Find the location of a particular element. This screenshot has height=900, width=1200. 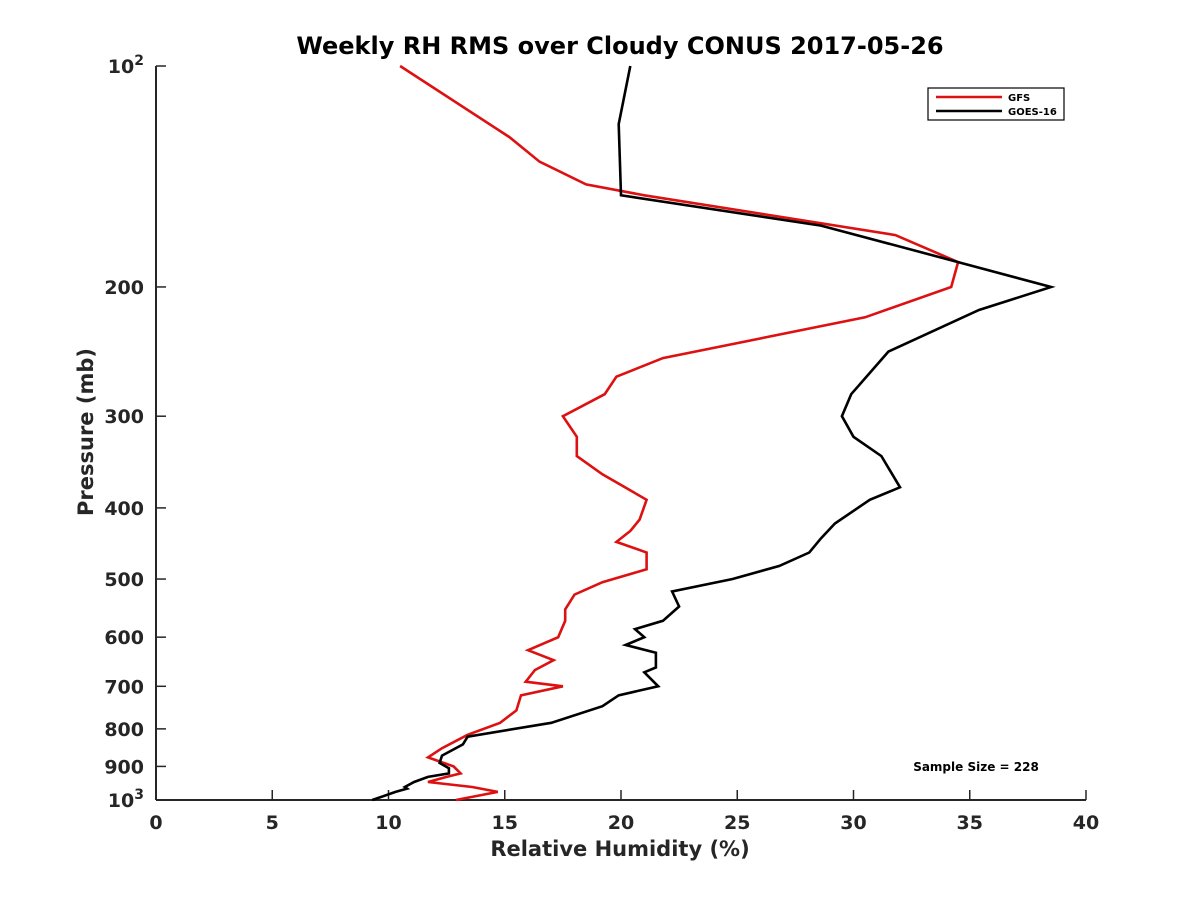

legend: GFS GOES-16 is located at coordinates (996, 104).